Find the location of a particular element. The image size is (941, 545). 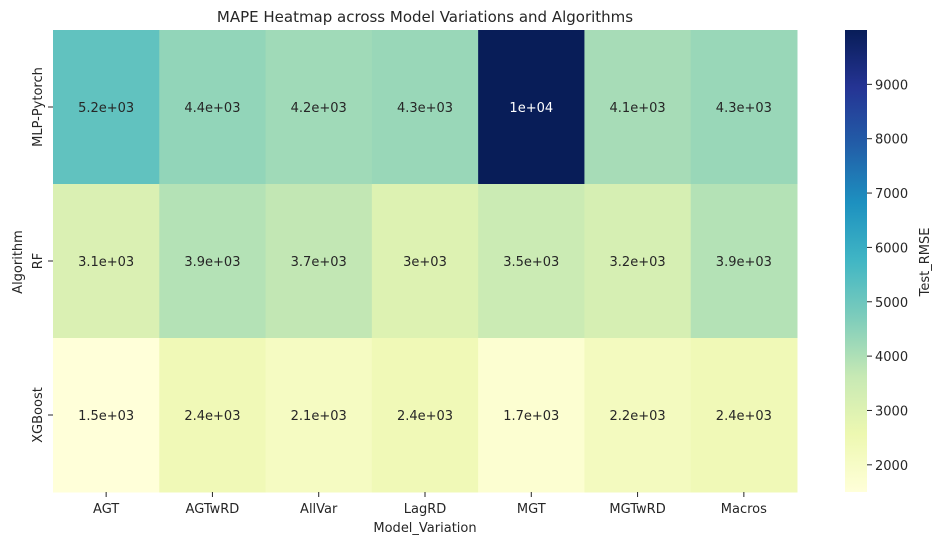

colorbar-tick-label: 2000 is located at coordinates (891, 466).